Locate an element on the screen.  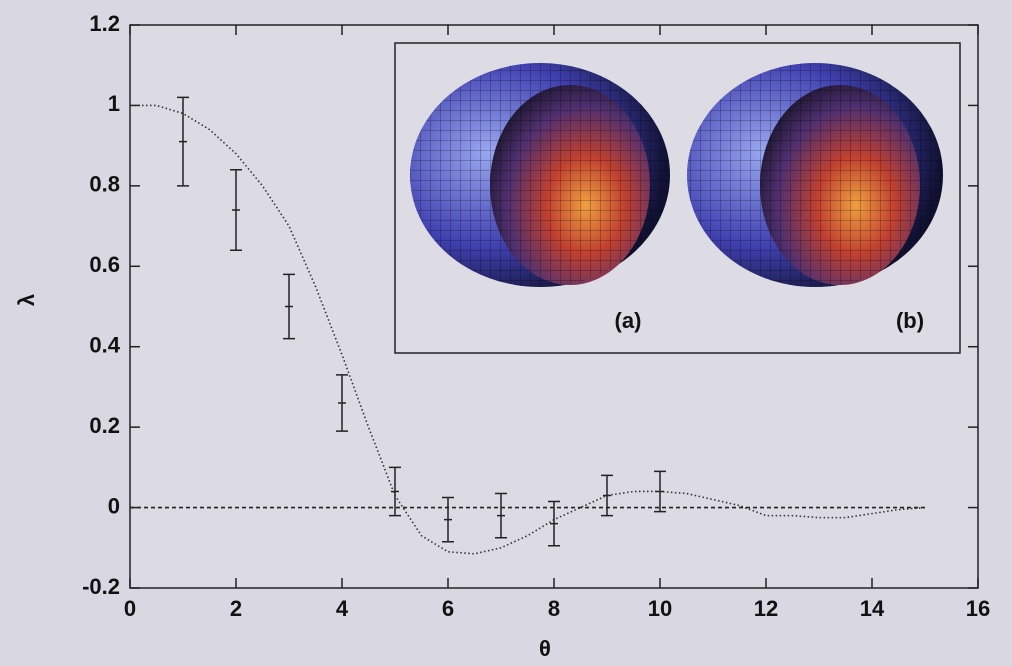
inset-label: (b) is located at coordinates (910, 320).